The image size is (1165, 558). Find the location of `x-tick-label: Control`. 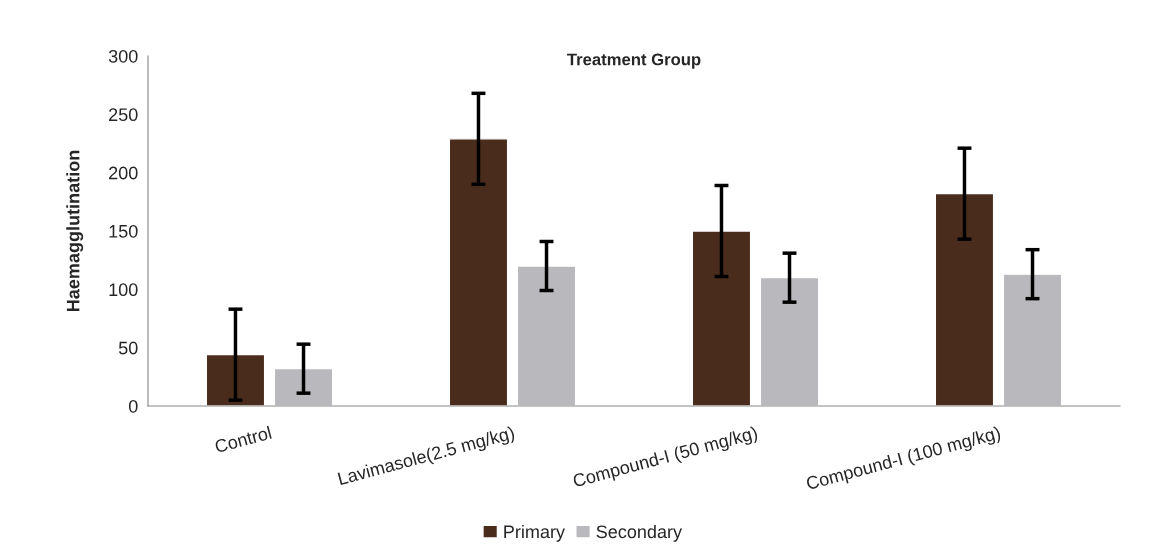

x-tick-label: Control is located at coordinates (243, 439).